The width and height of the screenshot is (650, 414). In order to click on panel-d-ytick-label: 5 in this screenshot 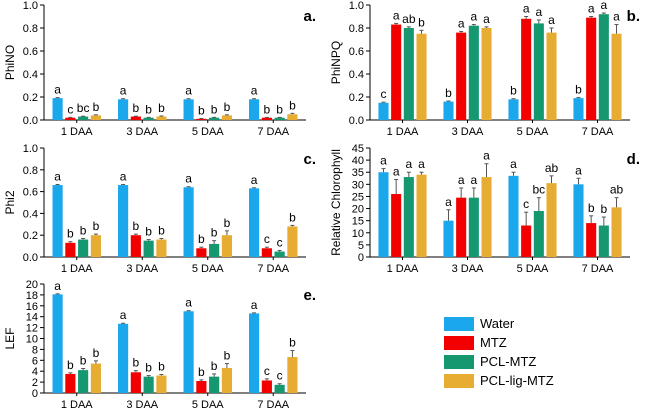, I will do `click(361, 246)`.